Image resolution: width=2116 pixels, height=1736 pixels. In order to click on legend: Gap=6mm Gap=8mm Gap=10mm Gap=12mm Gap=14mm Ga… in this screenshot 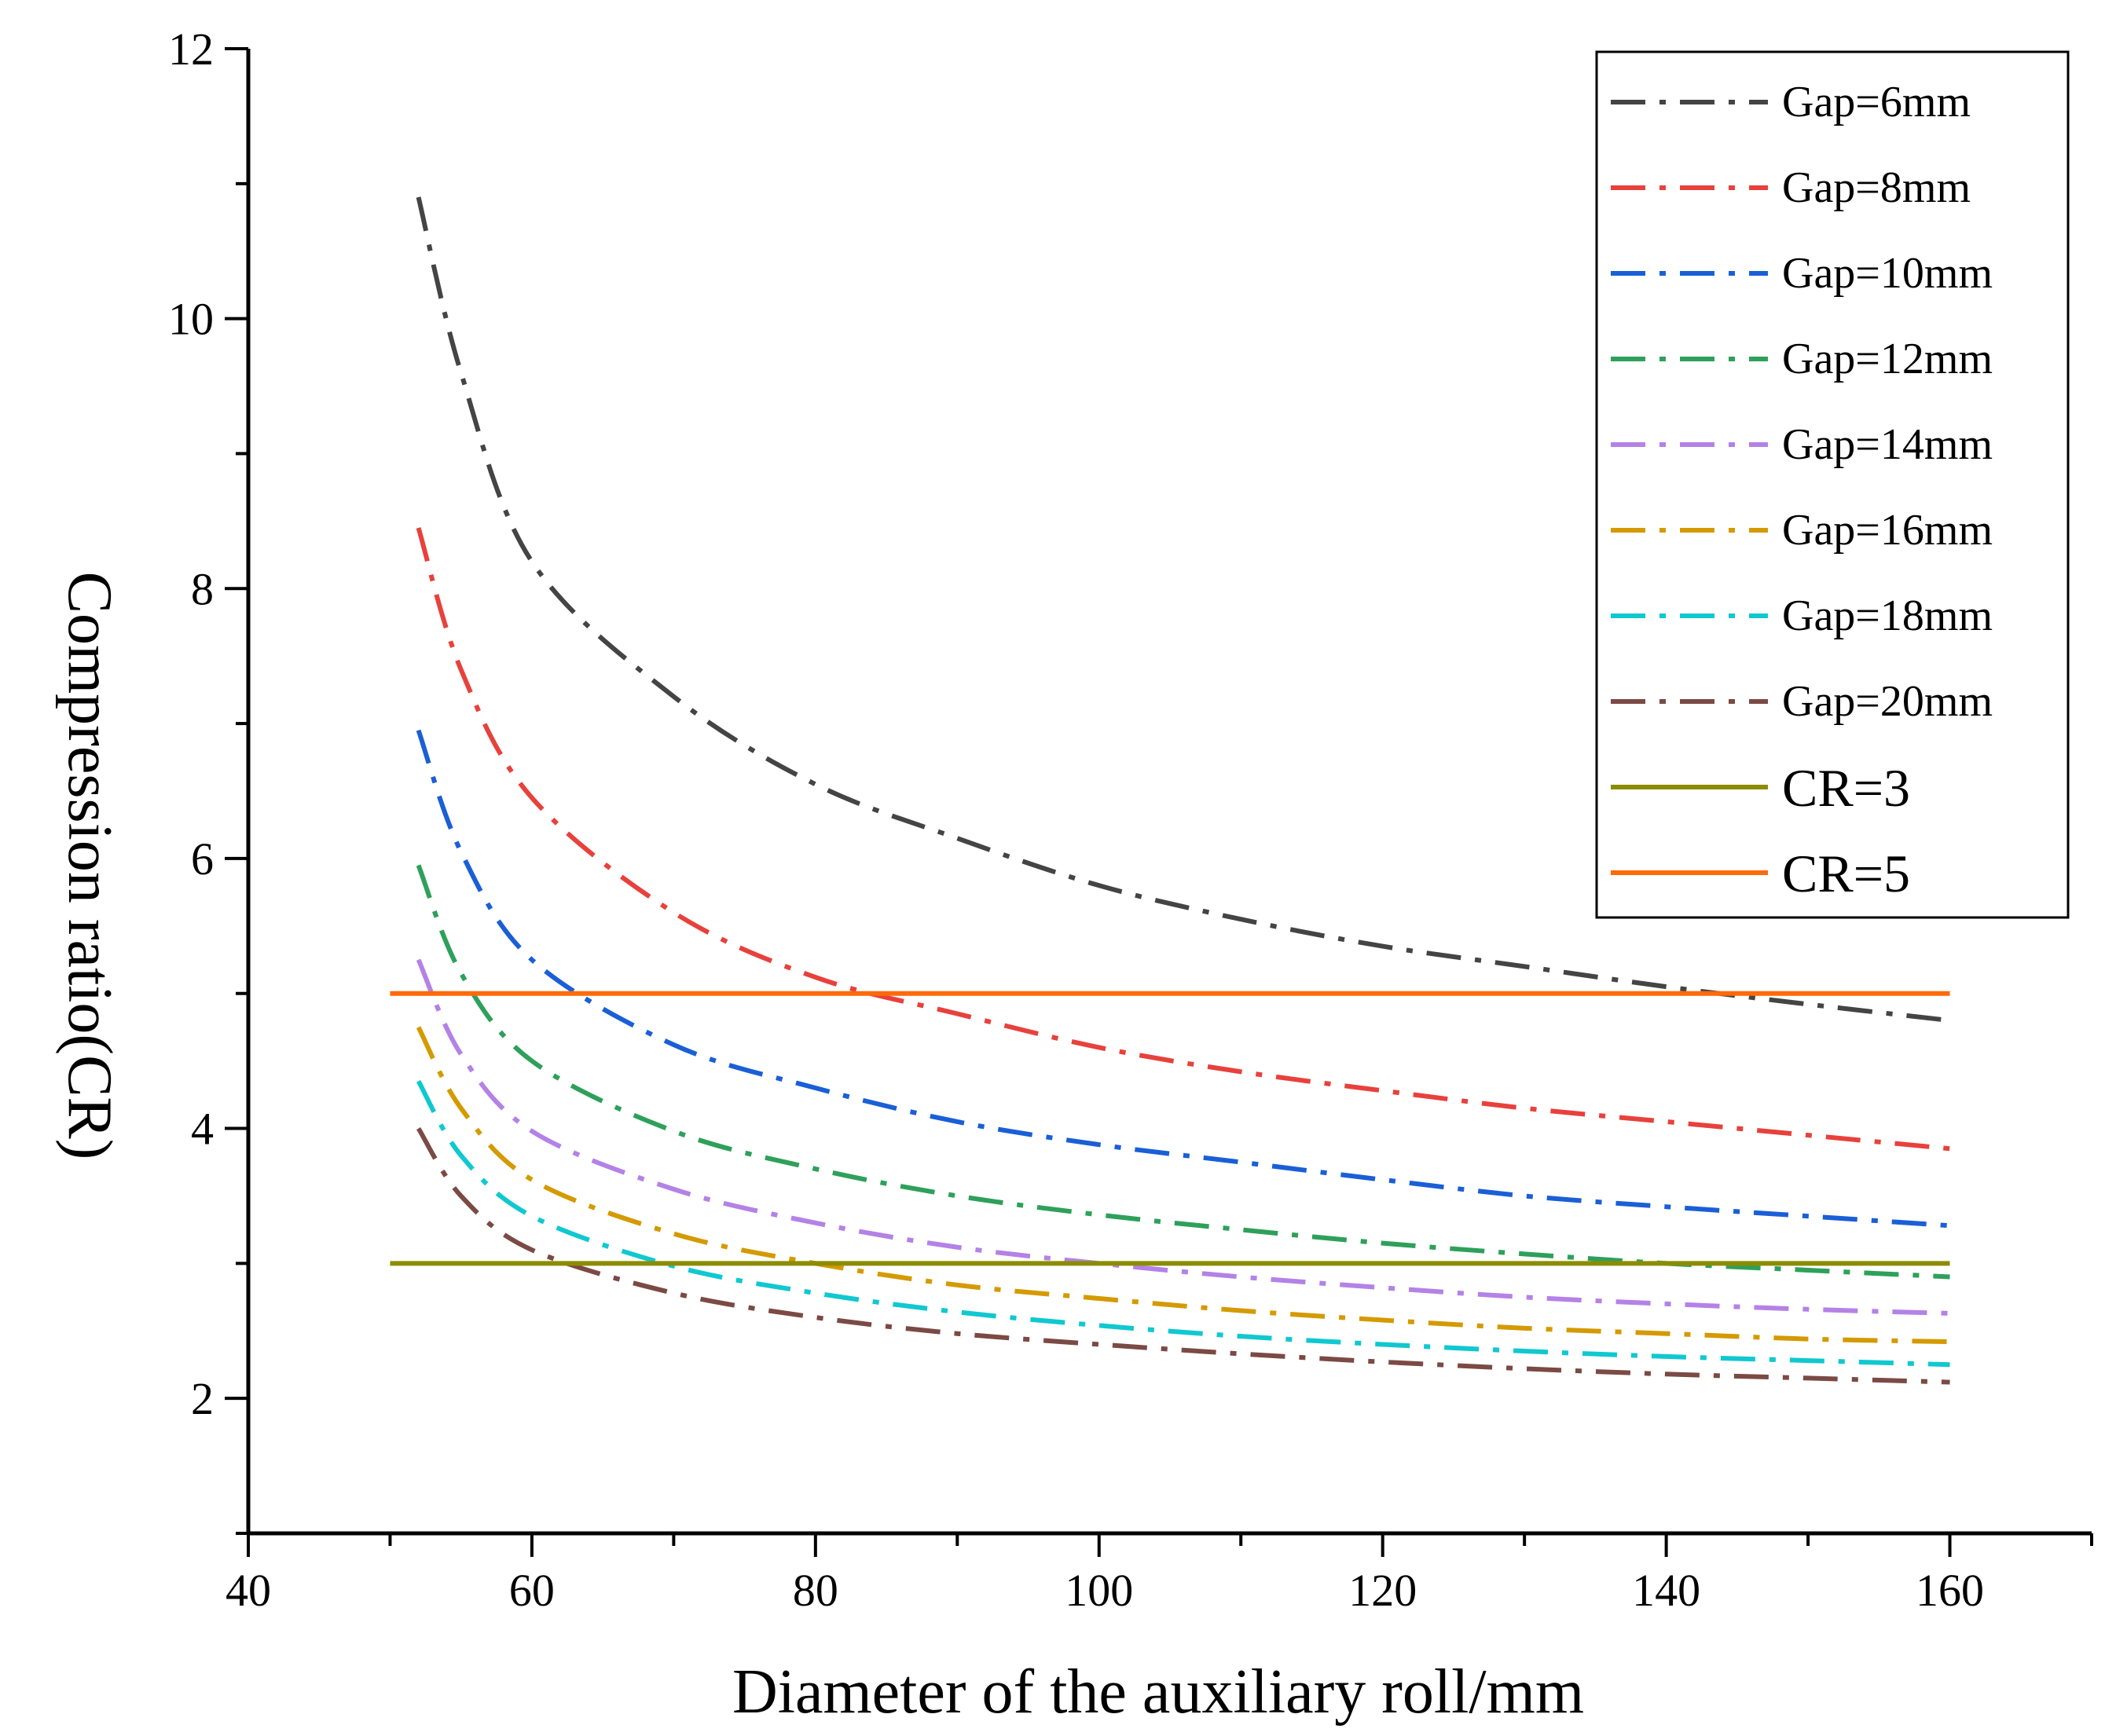, I will do `click(1832, 484)`.